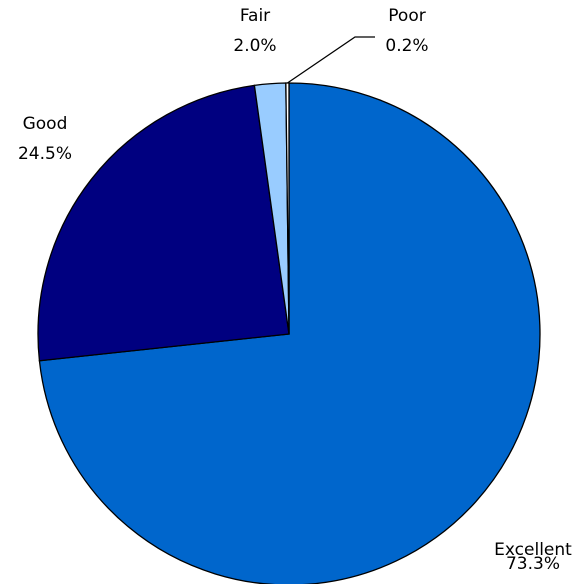 The image size is (581, 584). I want to click on slice-value: 24.5%, so click(45, 154).